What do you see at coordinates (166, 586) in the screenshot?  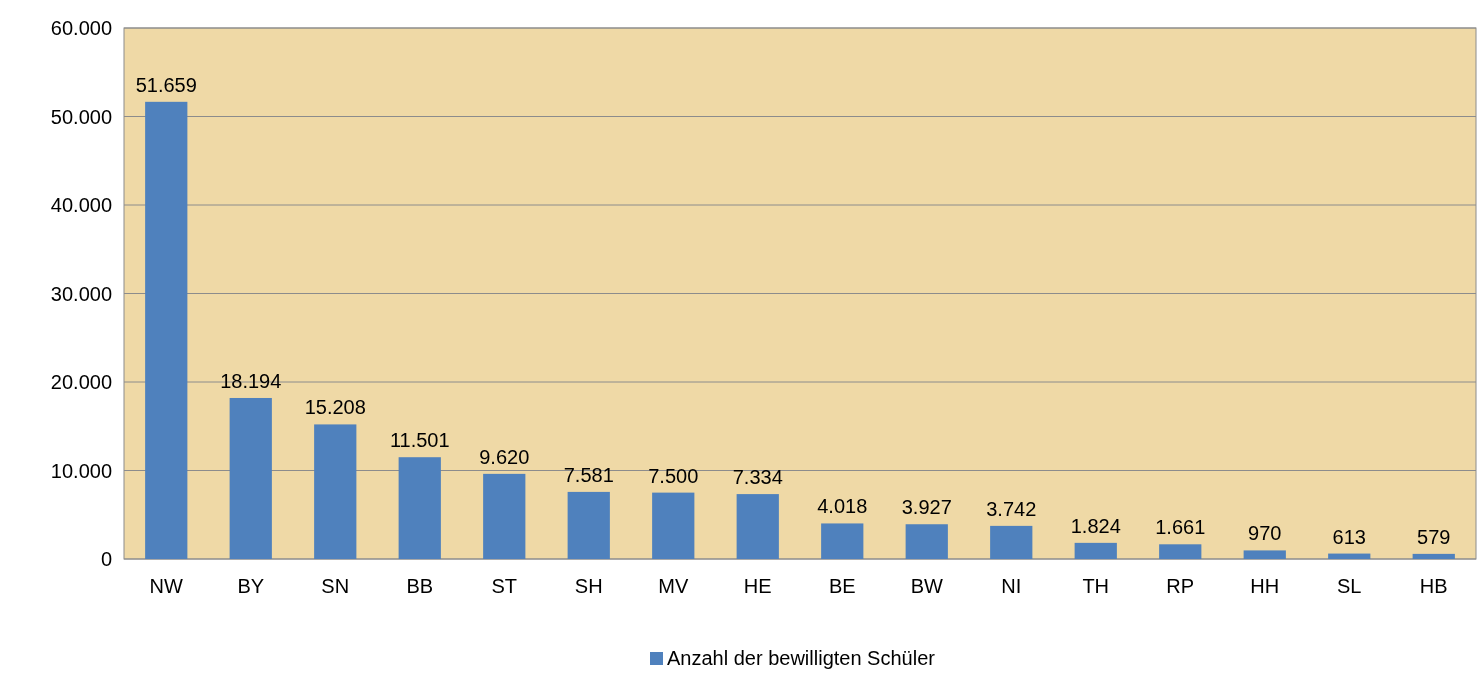 I see `x-tick-label: NW` at bounding box center [166, 586].